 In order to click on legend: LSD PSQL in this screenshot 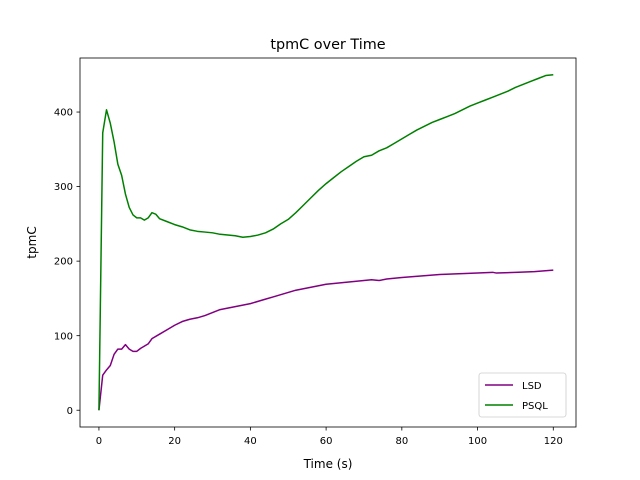, I will do `click(522, 395)`.